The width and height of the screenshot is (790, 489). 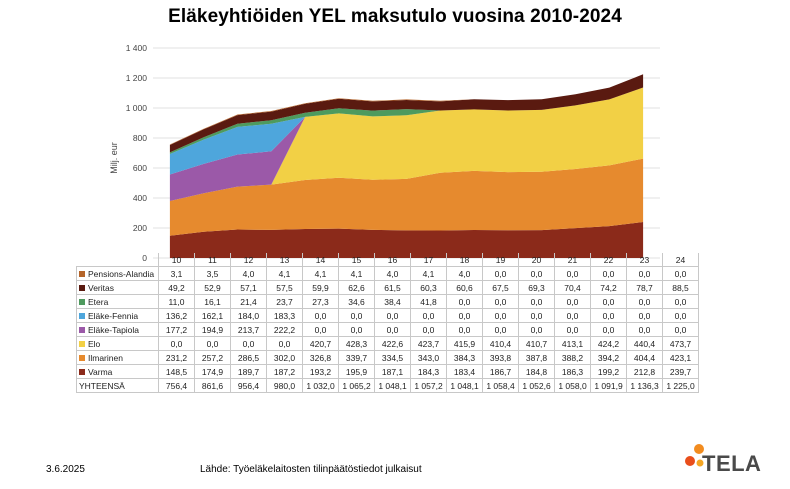 I want to click on x-tick-label: 18, so click(x=464, y=260).